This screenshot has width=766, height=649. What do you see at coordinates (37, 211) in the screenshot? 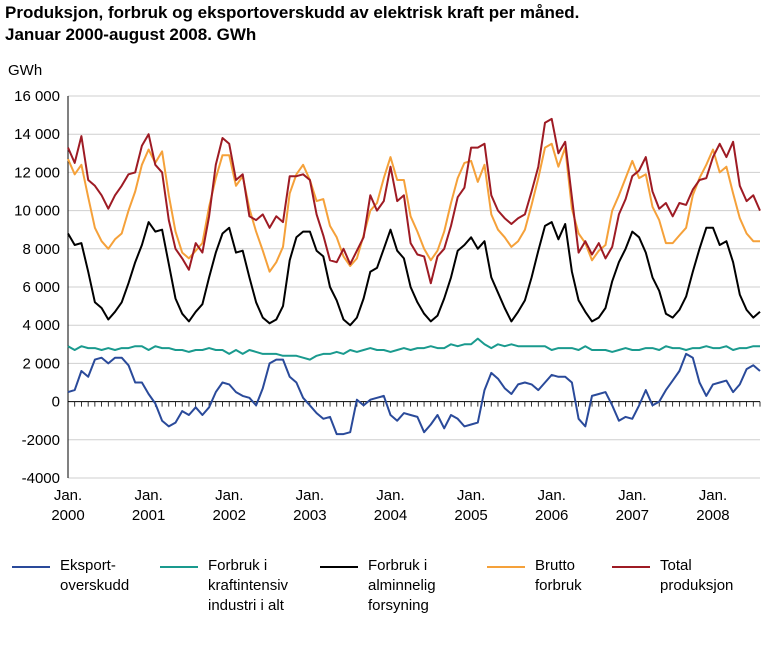
I see `y-tick-label: 10 000` at bounding box center [37, 211].